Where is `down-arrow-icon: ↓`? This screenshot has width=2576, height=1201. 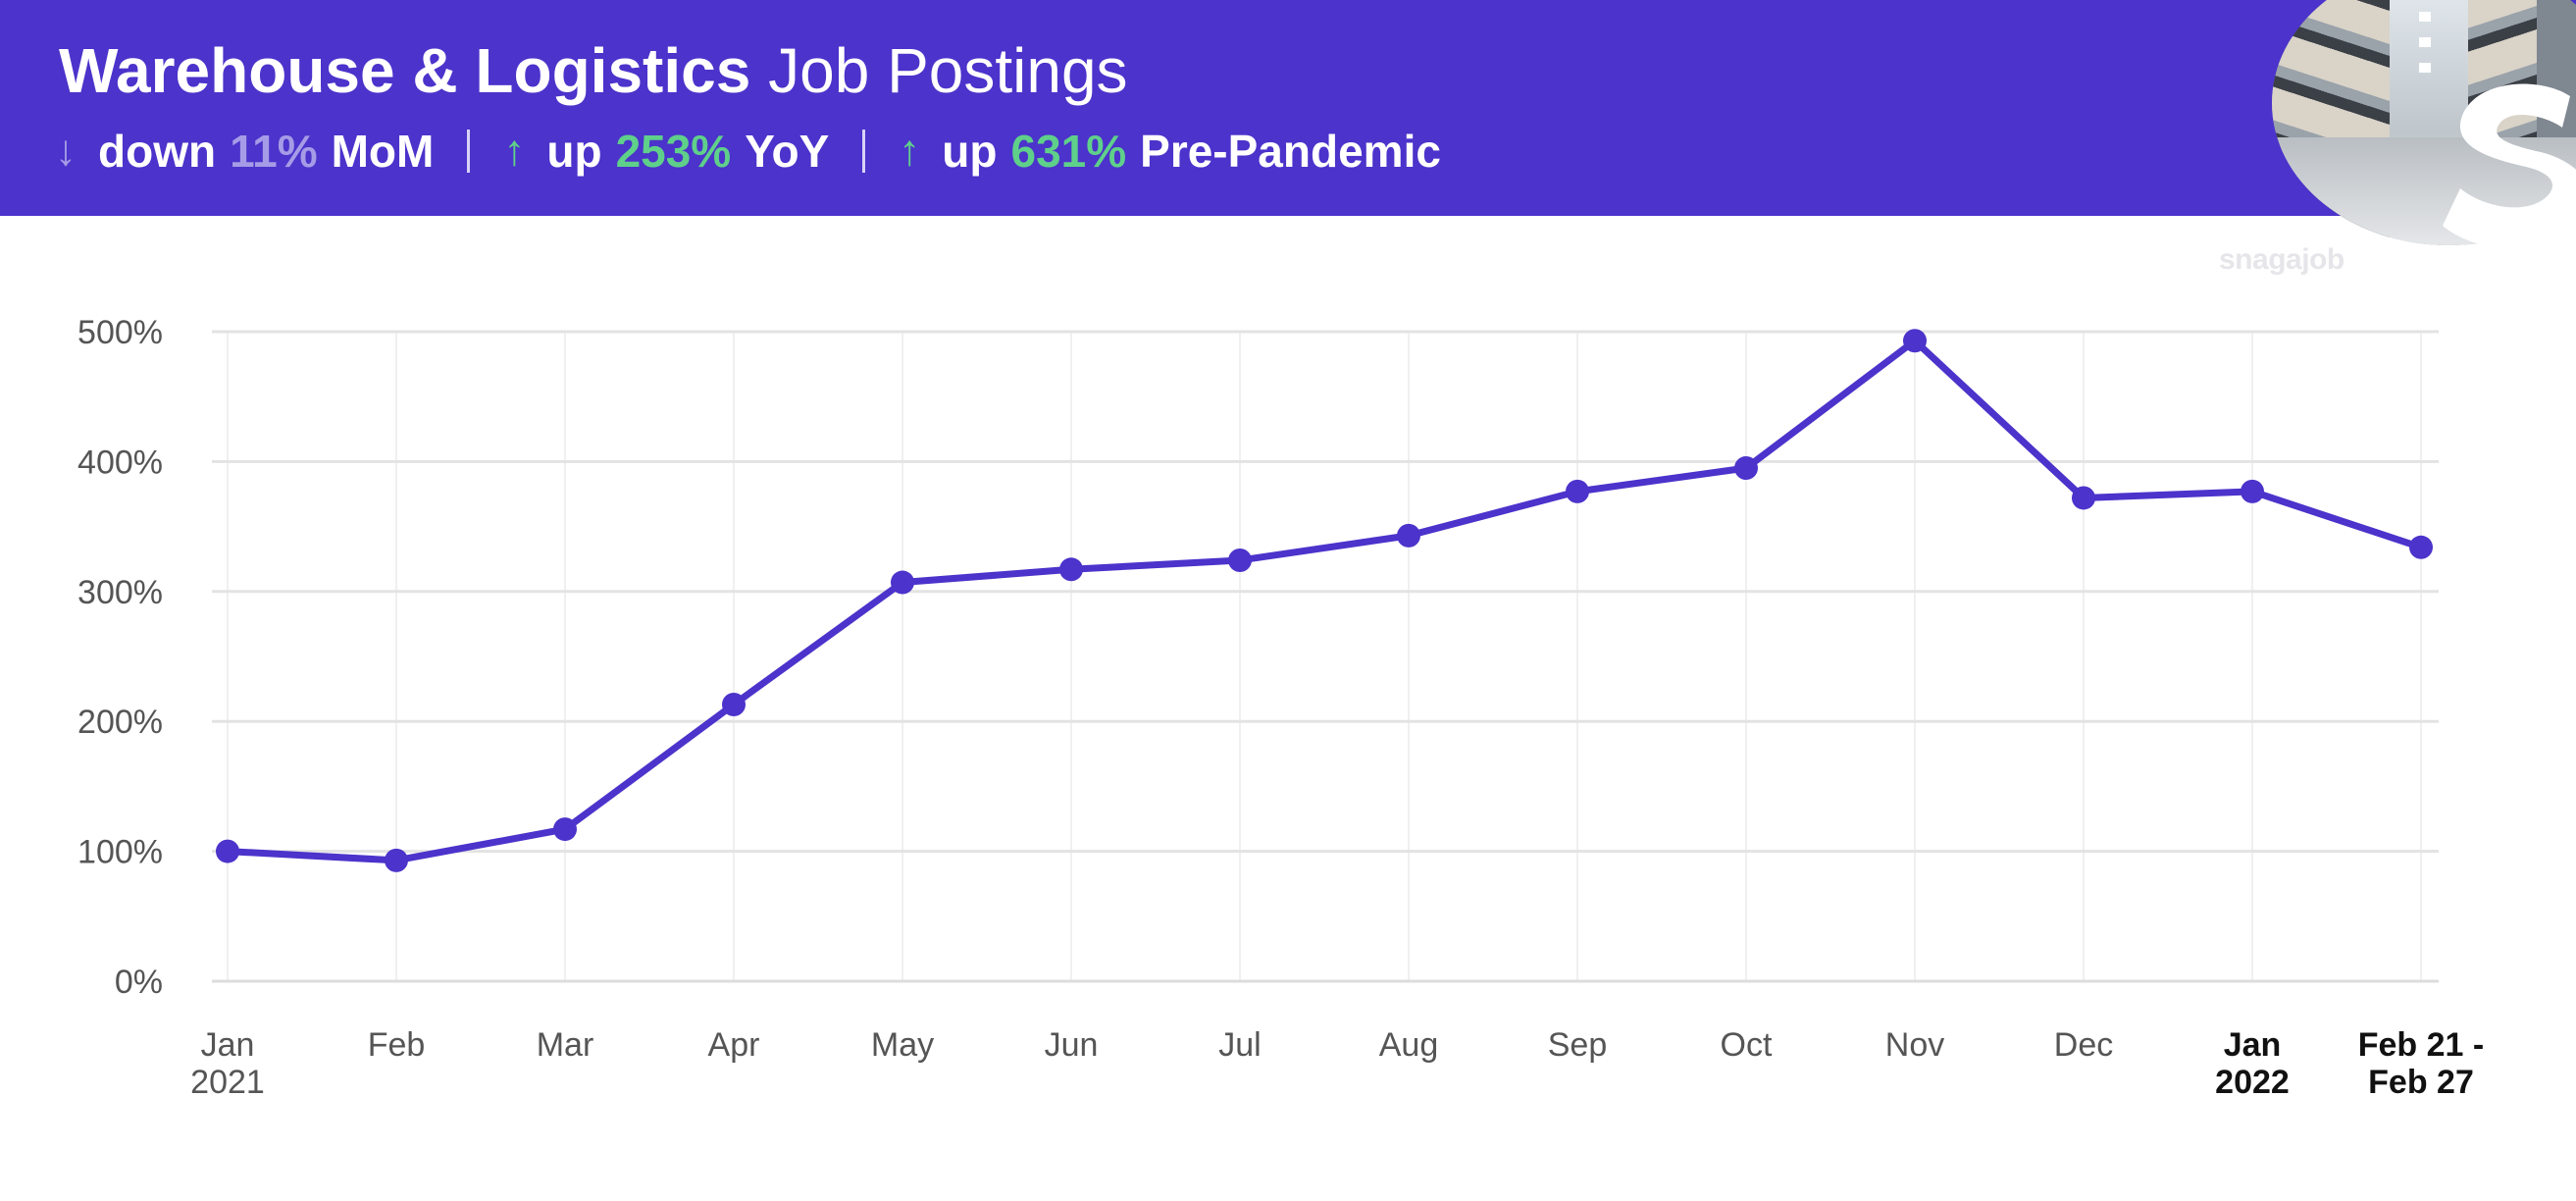 down-arrow-icon: ↓ is located at coordinates (66, 151).